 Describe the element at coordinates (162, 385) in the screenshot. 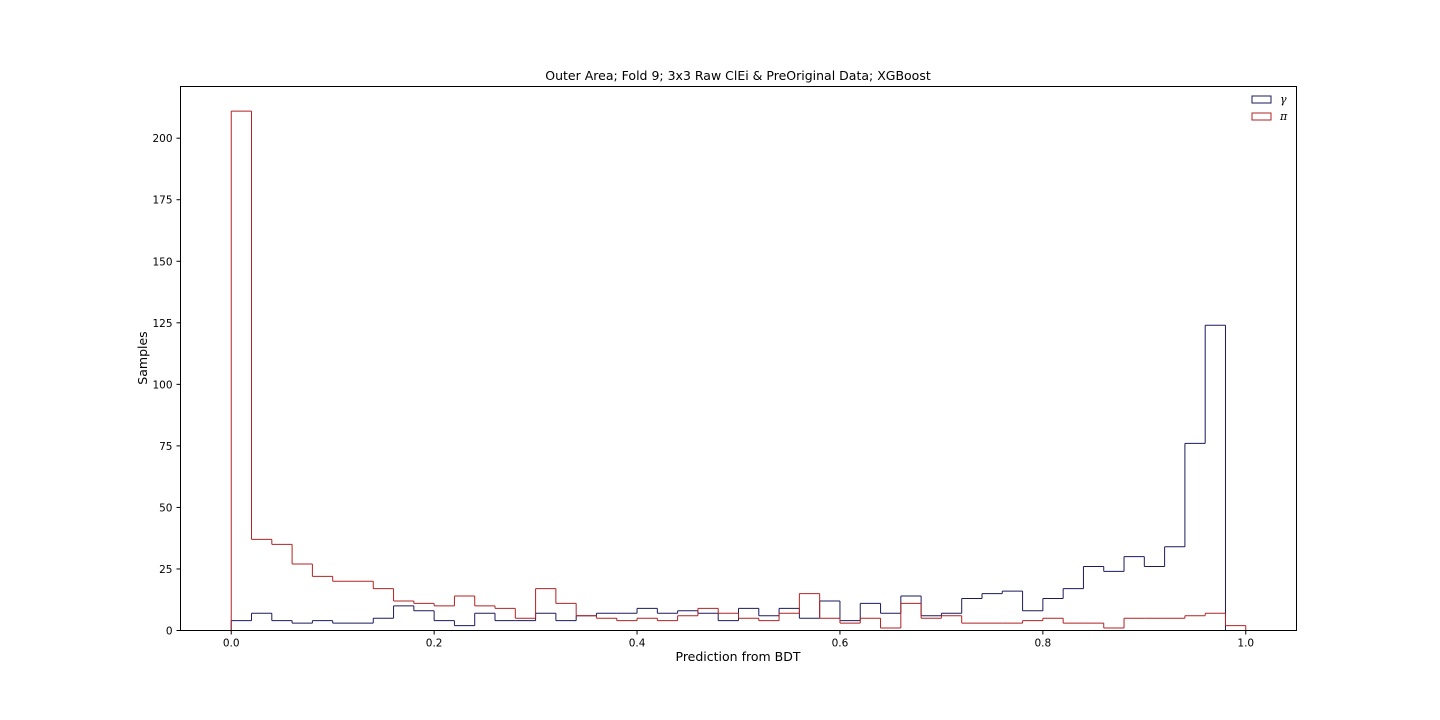

I see `y-tick-label: 100` at that location.